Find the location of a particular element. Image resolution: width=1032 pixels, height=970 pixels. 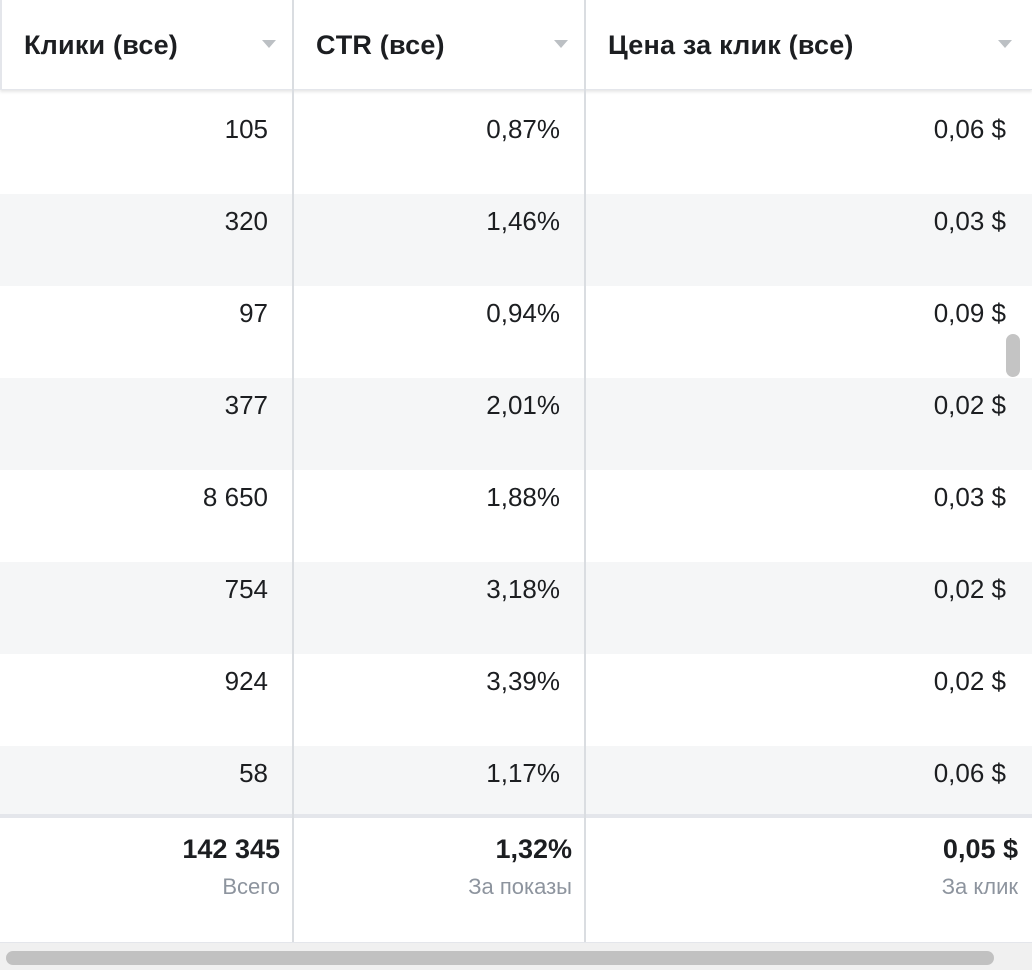

summary-caption: Всего is located at coordinates (251, 886).